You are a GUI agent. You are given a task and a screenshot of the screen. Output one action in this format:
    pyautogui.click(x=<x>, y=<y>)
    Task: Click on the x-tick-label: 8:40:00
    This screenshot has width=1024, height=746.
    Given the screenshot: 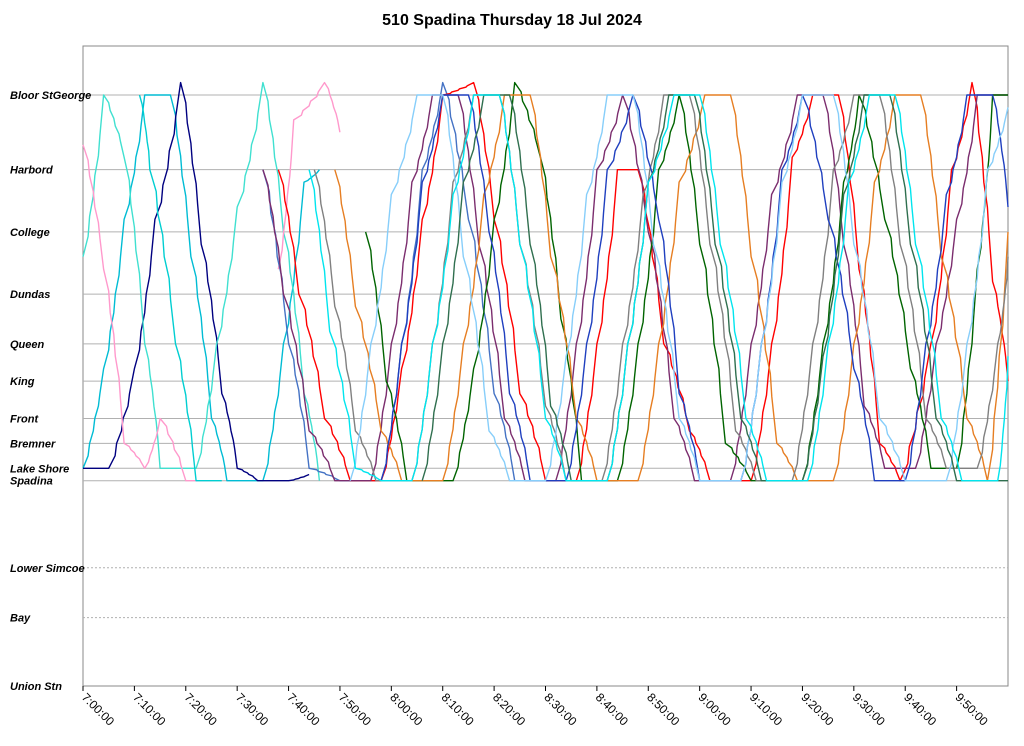 What is the action you would take?
    pyautogui.click(x=612, y=709)
    